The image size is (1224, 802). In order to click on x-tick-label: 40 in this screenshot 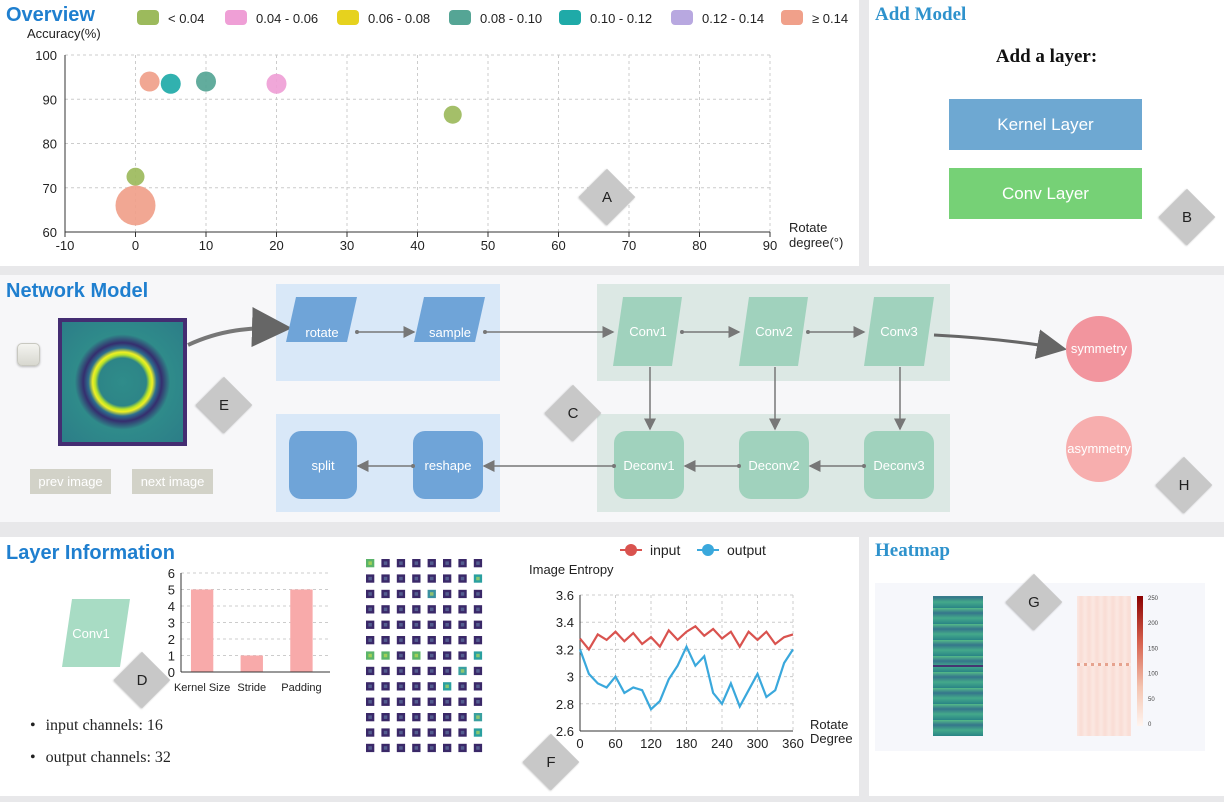, I will do `click(417, 245)`.